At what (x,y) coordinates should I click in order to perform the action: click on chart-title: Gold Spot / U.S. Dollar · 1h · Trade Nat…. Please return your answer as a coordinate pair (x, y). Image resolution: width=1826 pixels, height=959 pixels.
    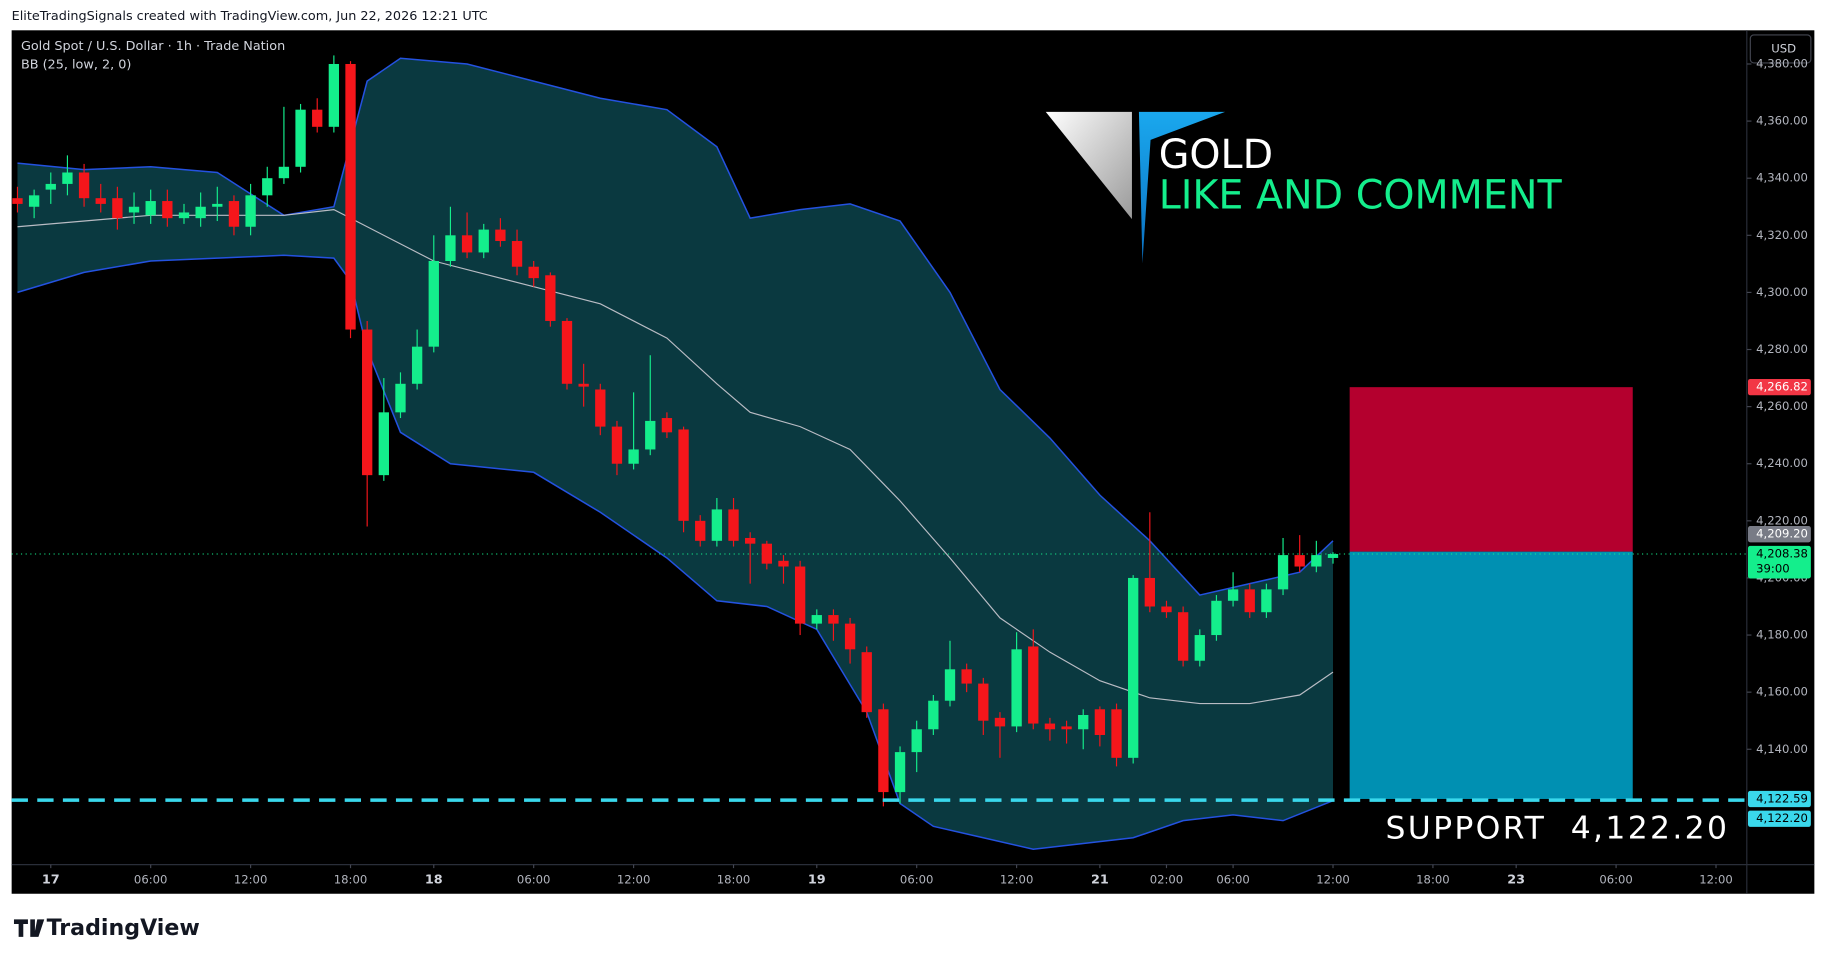
    Looking at the image, I should click on (153, 46).